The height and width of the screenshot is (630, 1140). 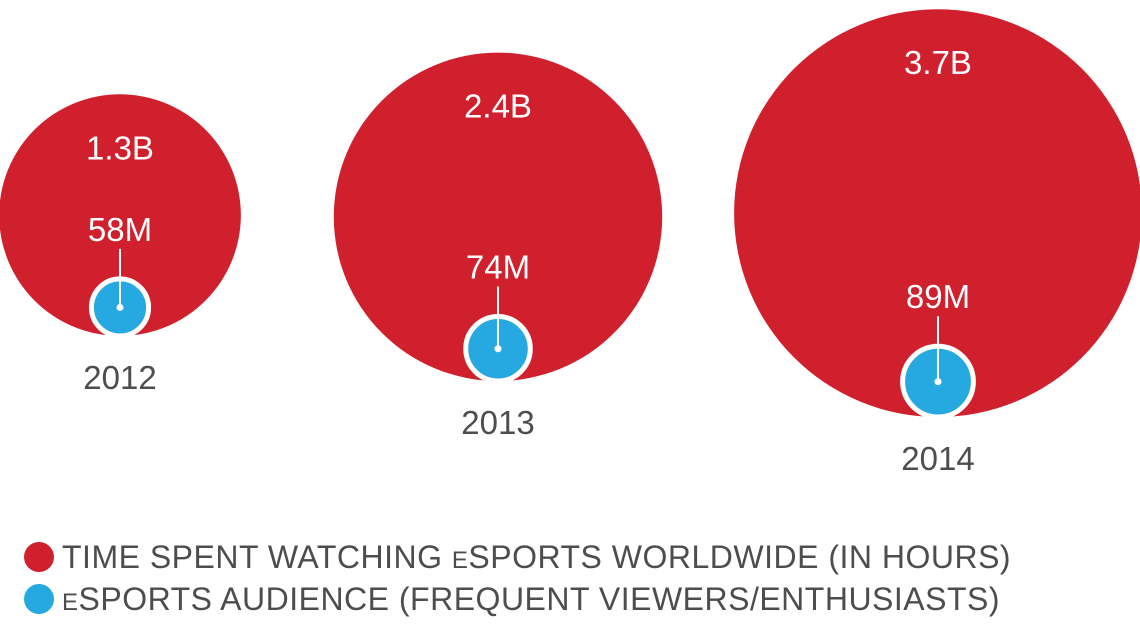 I want to click on leader-dot-2012, so click(x=120, y=307).